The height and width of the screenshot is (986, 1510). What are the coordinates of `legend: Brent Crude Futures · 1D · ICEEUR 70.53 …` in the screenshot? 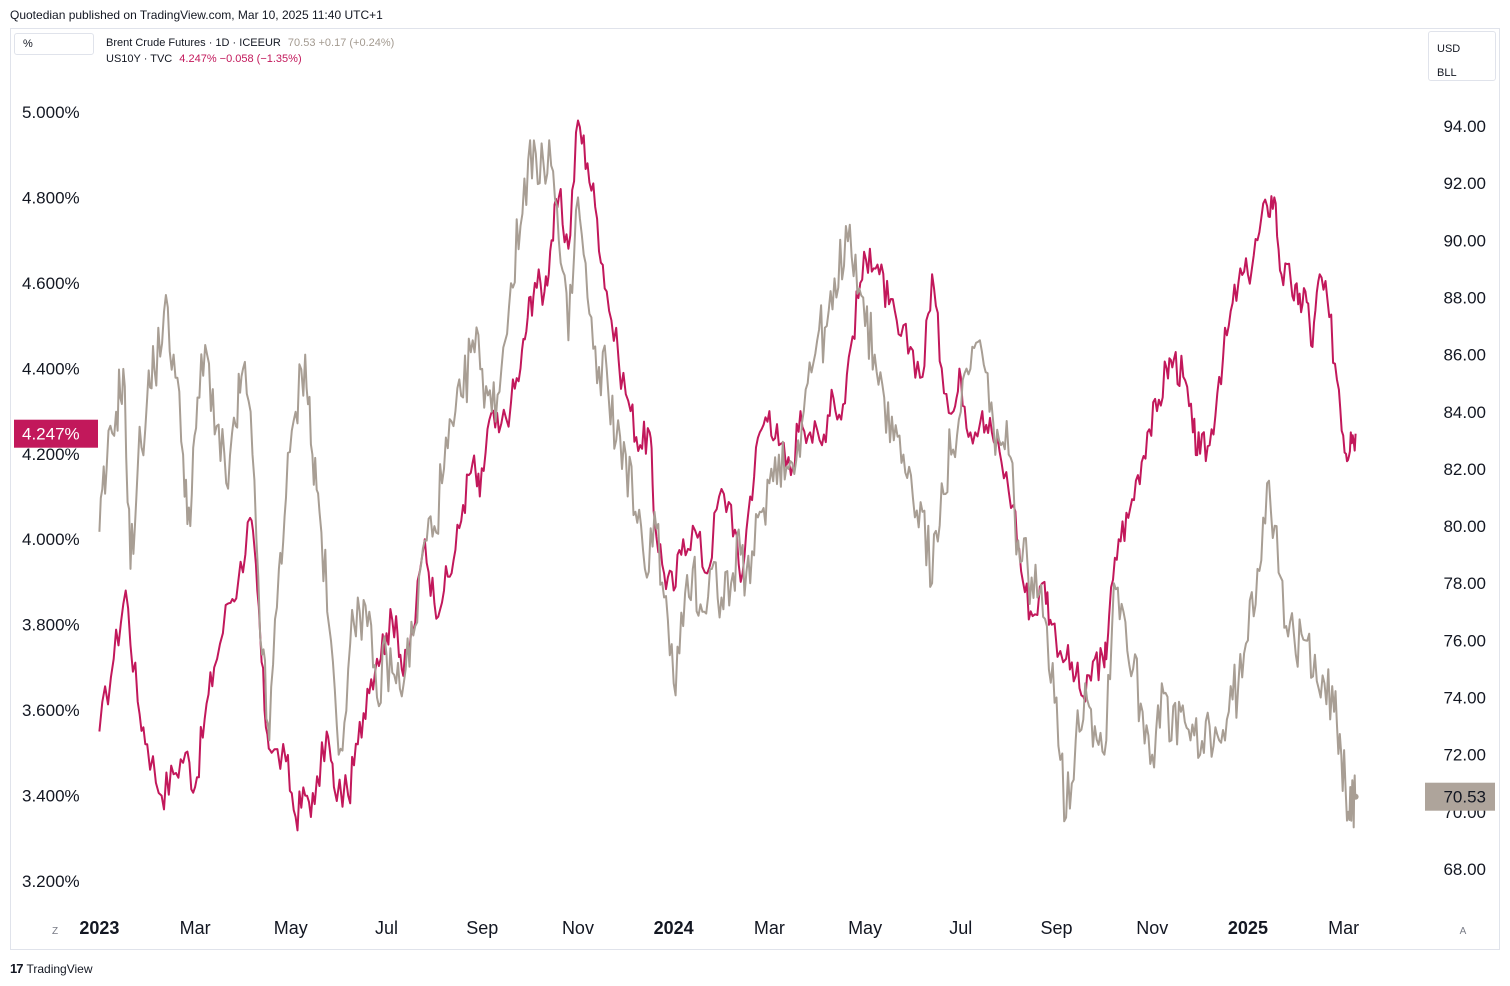 It's located at (250, 51).